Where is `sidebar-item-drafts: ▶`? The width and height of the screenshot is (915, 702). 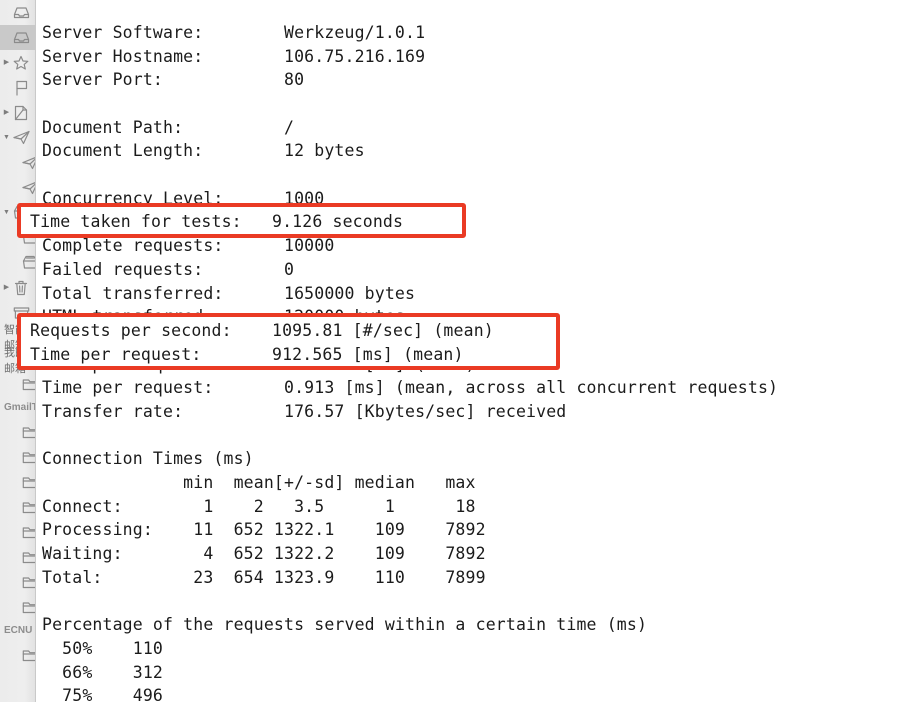
sidebar-item-drafts: ▶ is located at coordinates (17, 112).